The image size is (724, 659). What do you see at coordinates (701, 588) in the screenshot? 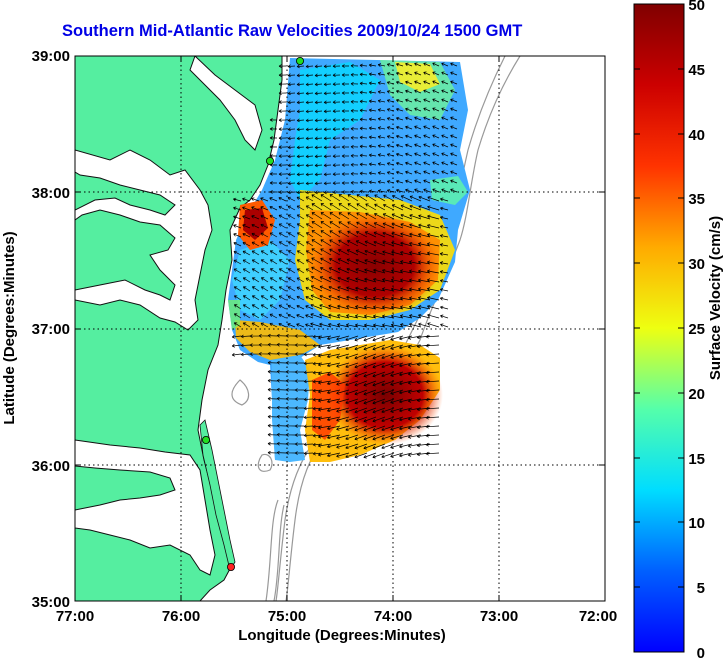
I see `colorbar-tick-label: 5` at bounding box center [701, 588].